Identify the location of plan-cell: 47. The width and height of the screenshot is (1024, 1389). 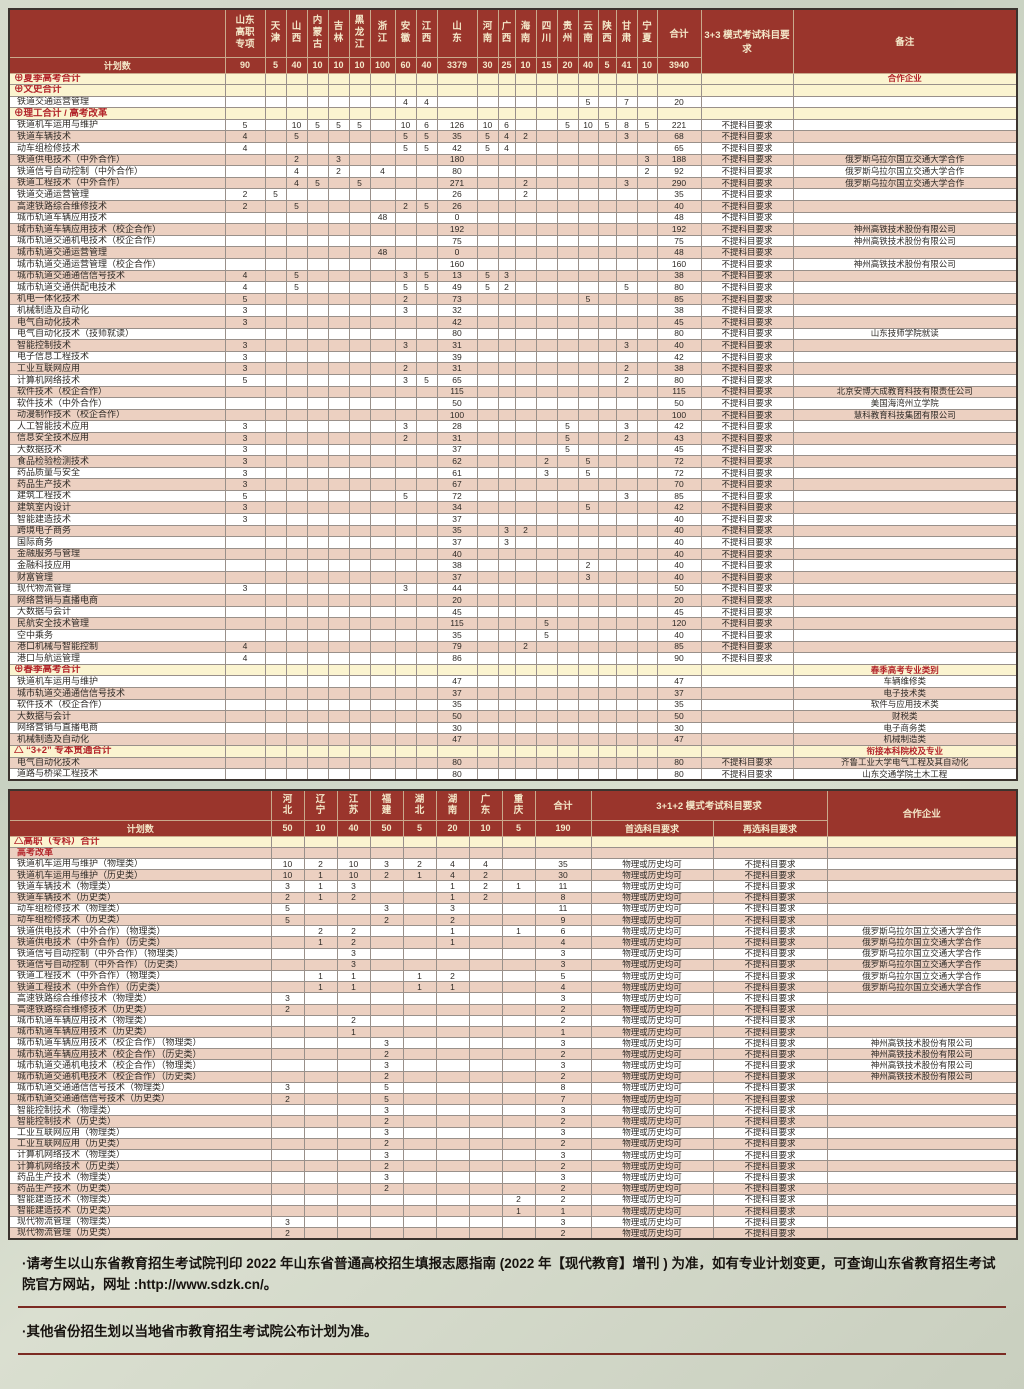
(457, 739).